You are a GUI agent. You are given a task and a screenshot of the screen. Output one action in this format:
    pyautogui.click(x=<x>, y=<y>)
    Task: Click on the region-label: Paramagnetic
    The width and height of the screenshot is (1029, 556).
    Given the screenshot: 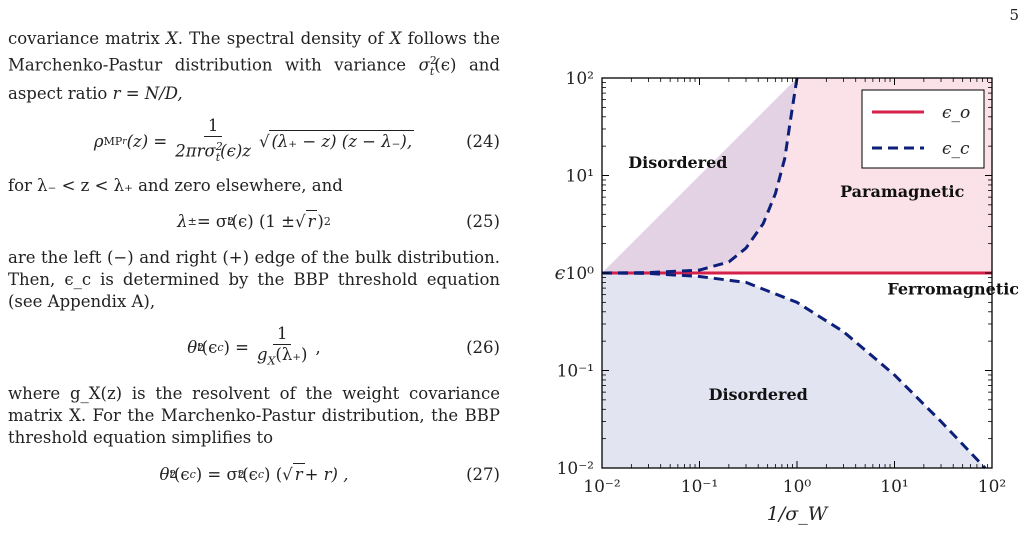 What is the action you would take?
    pyautogui.click(x=902, y=191)
    